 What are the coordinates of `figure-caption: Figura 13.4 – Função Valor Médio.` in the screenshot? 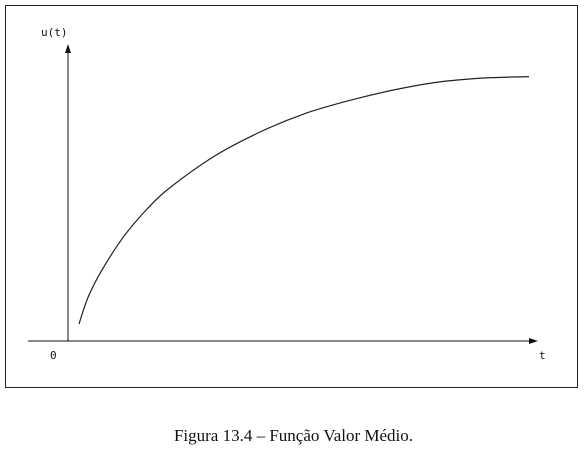 It's located at (293, 435).